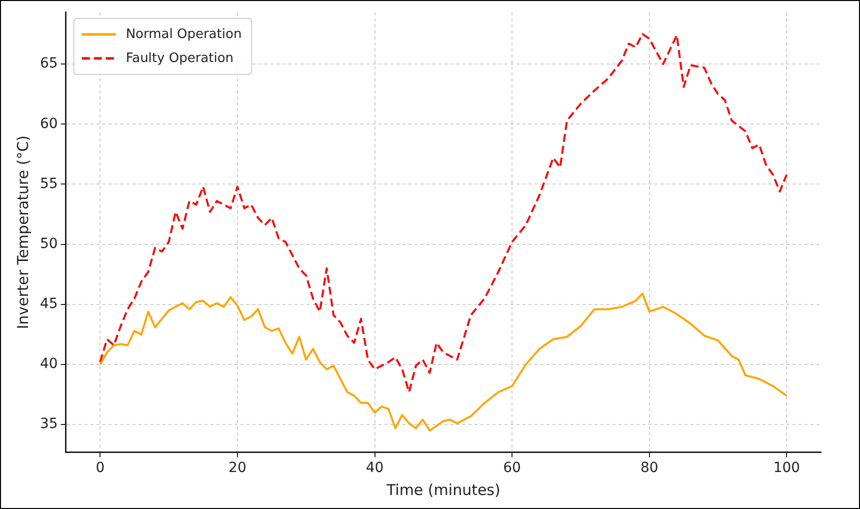 The image size is (860, 509). What do you see at coordinates (49, 124) in the screenshot?
I see `y-tick-label: 60` at bounding box center [49, 124].